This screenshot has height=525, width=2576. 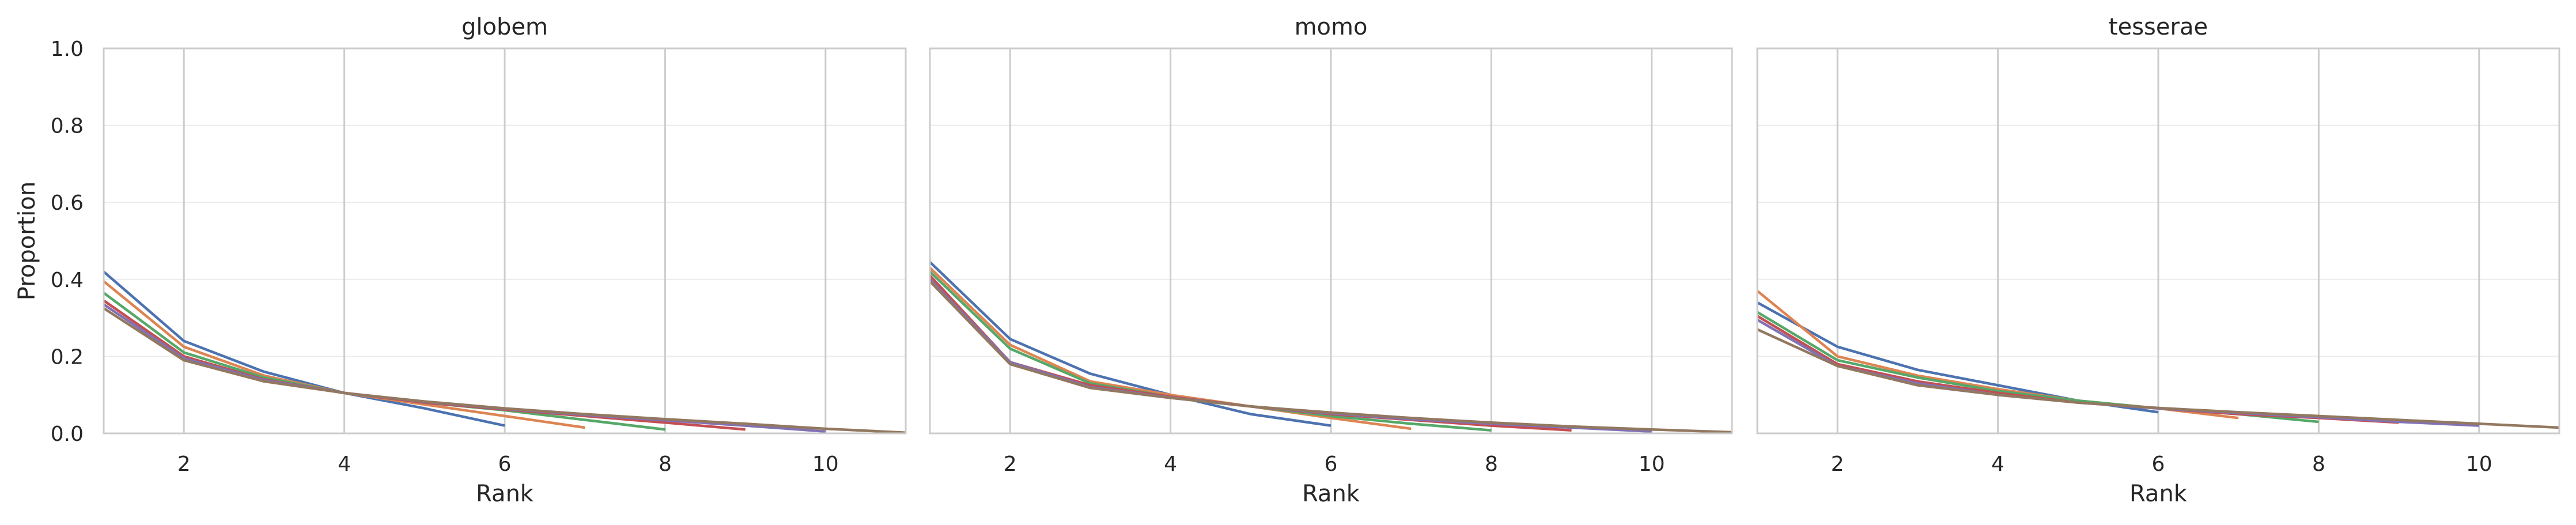 I want to click on y-axis-label: Proportion, so click(x=27, y=241).